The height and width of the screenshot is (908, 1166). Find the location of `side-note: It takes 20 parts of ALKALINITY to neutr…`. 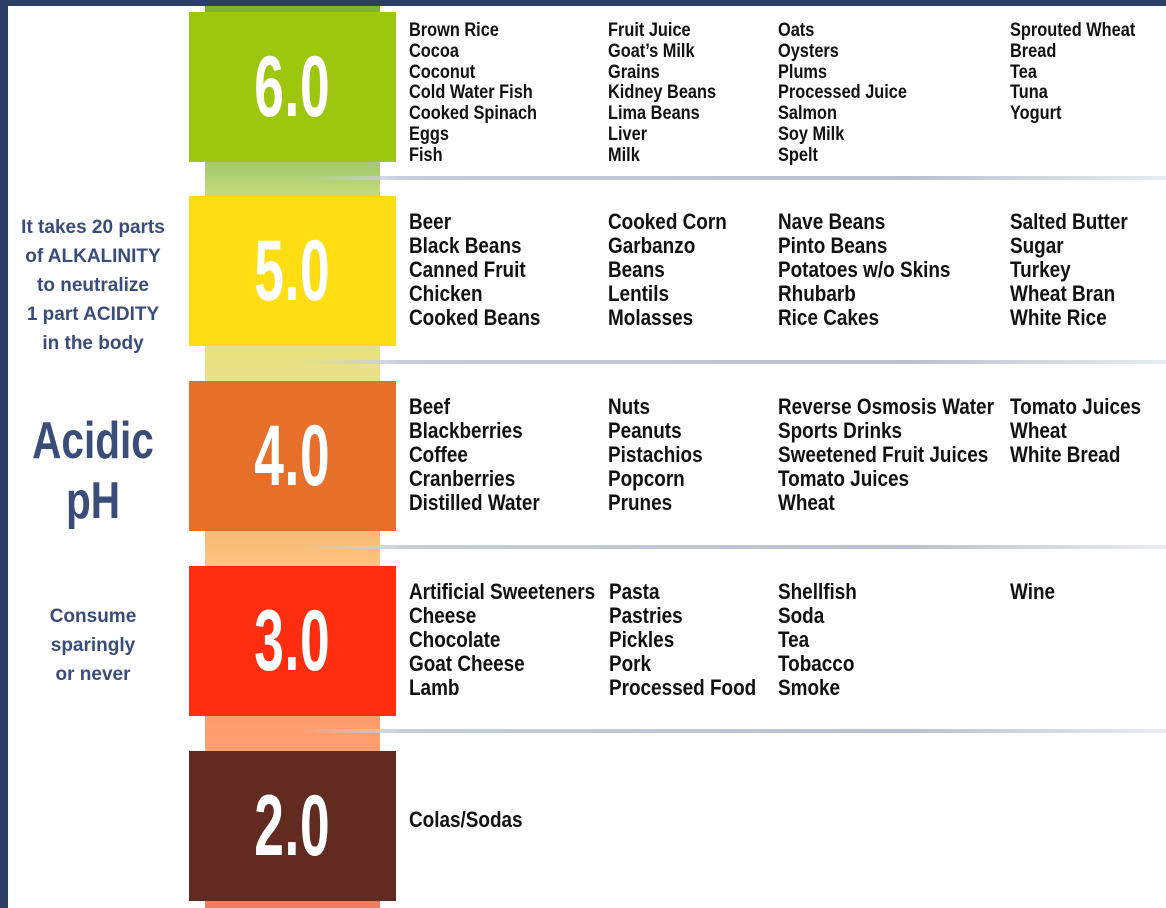

side-note: It takes 20 parts of ALKALINITY to neutr… is located at coordinates (93, 285).